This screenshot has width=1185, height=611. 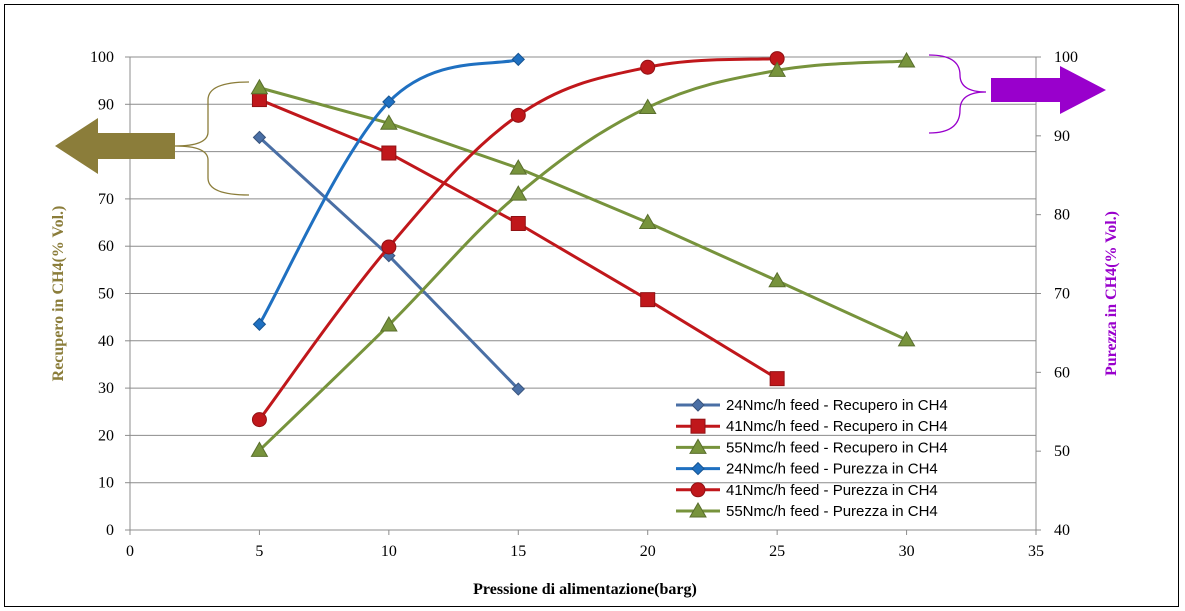 I want to click on right-arrow-icon, so click(x=1048, y=90).